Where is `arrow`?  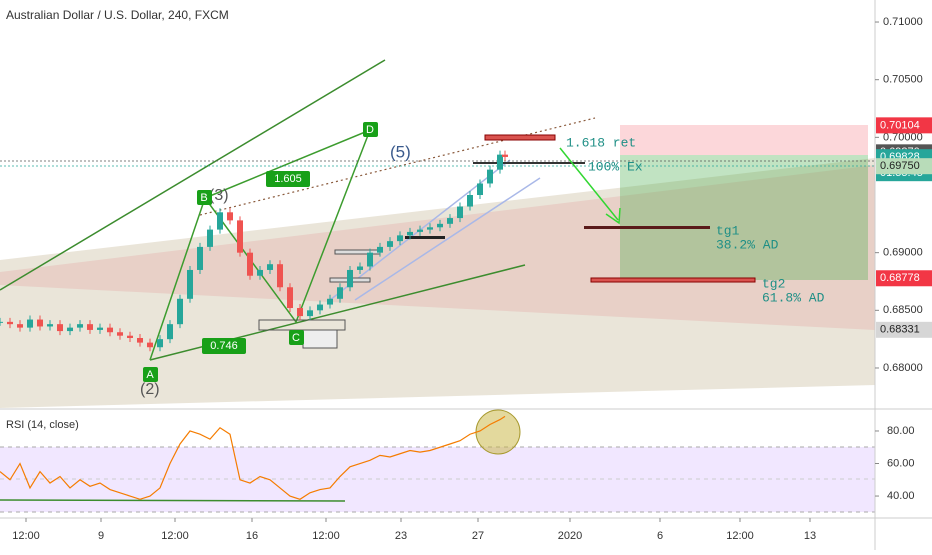 arrow is located at coordinates (589, 184).